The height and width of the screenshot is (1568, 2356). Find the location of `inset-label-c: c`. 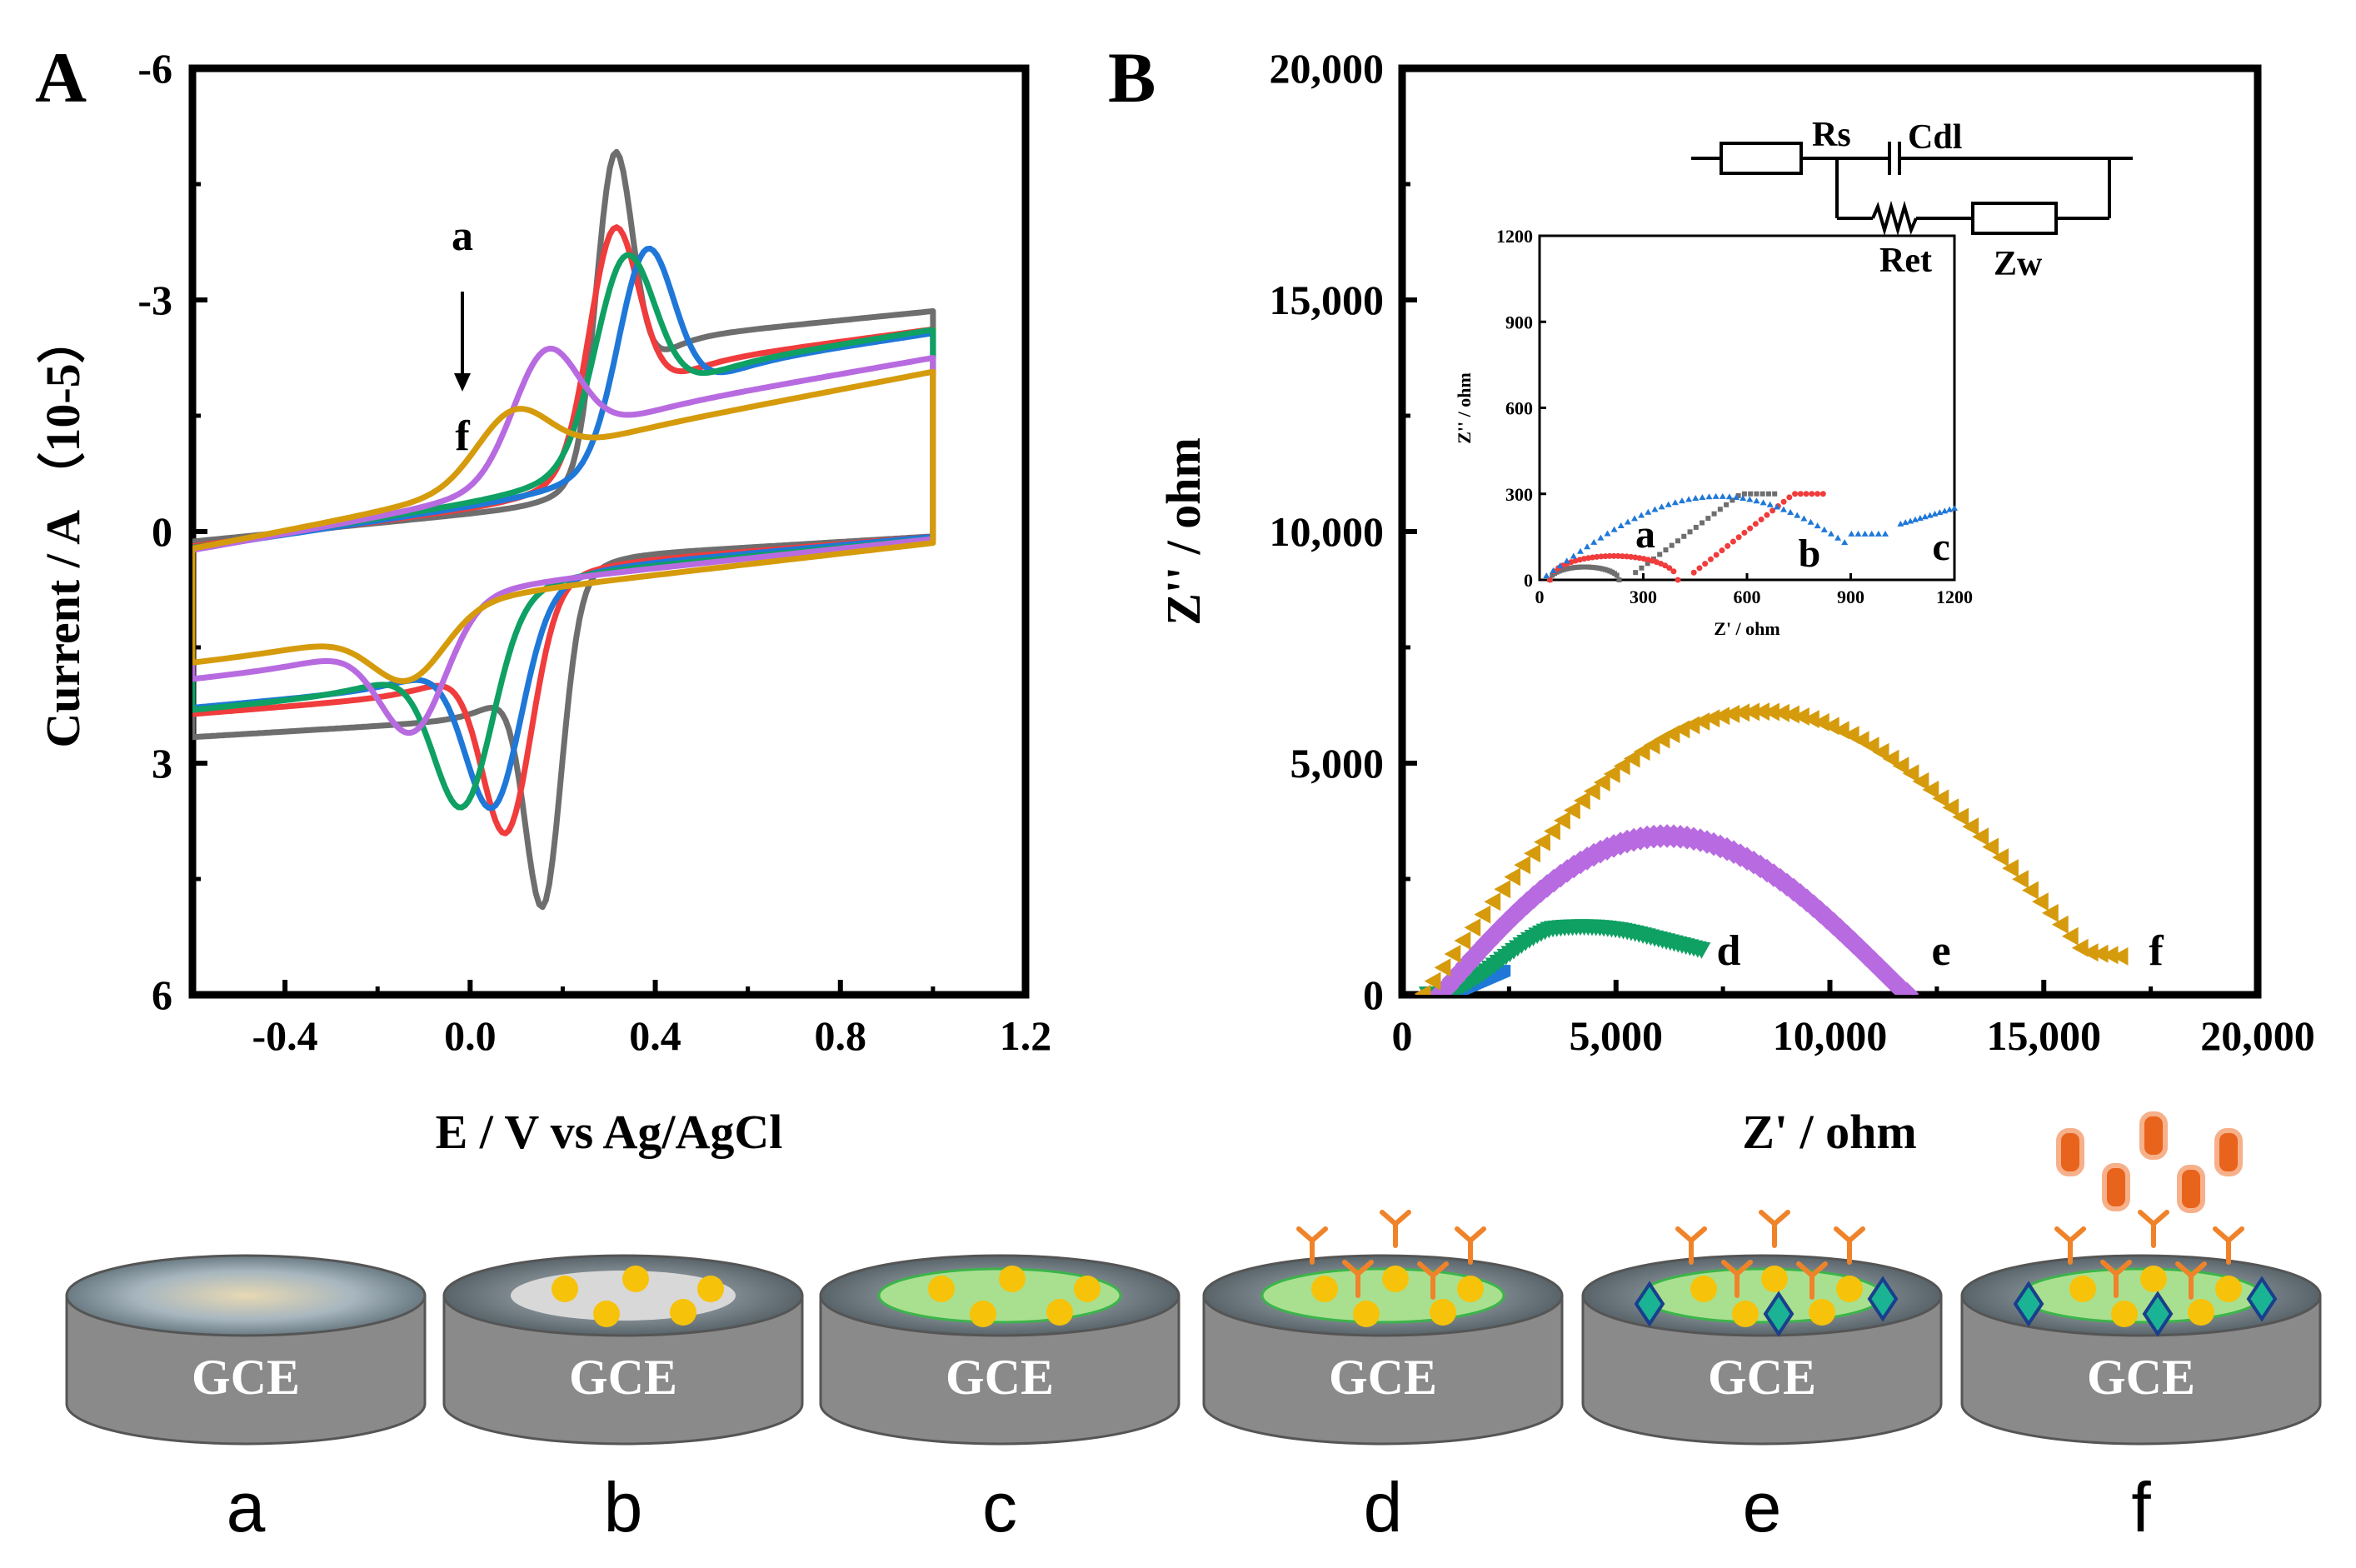

inset-label-c: c is located at coordinates (1940, 547).